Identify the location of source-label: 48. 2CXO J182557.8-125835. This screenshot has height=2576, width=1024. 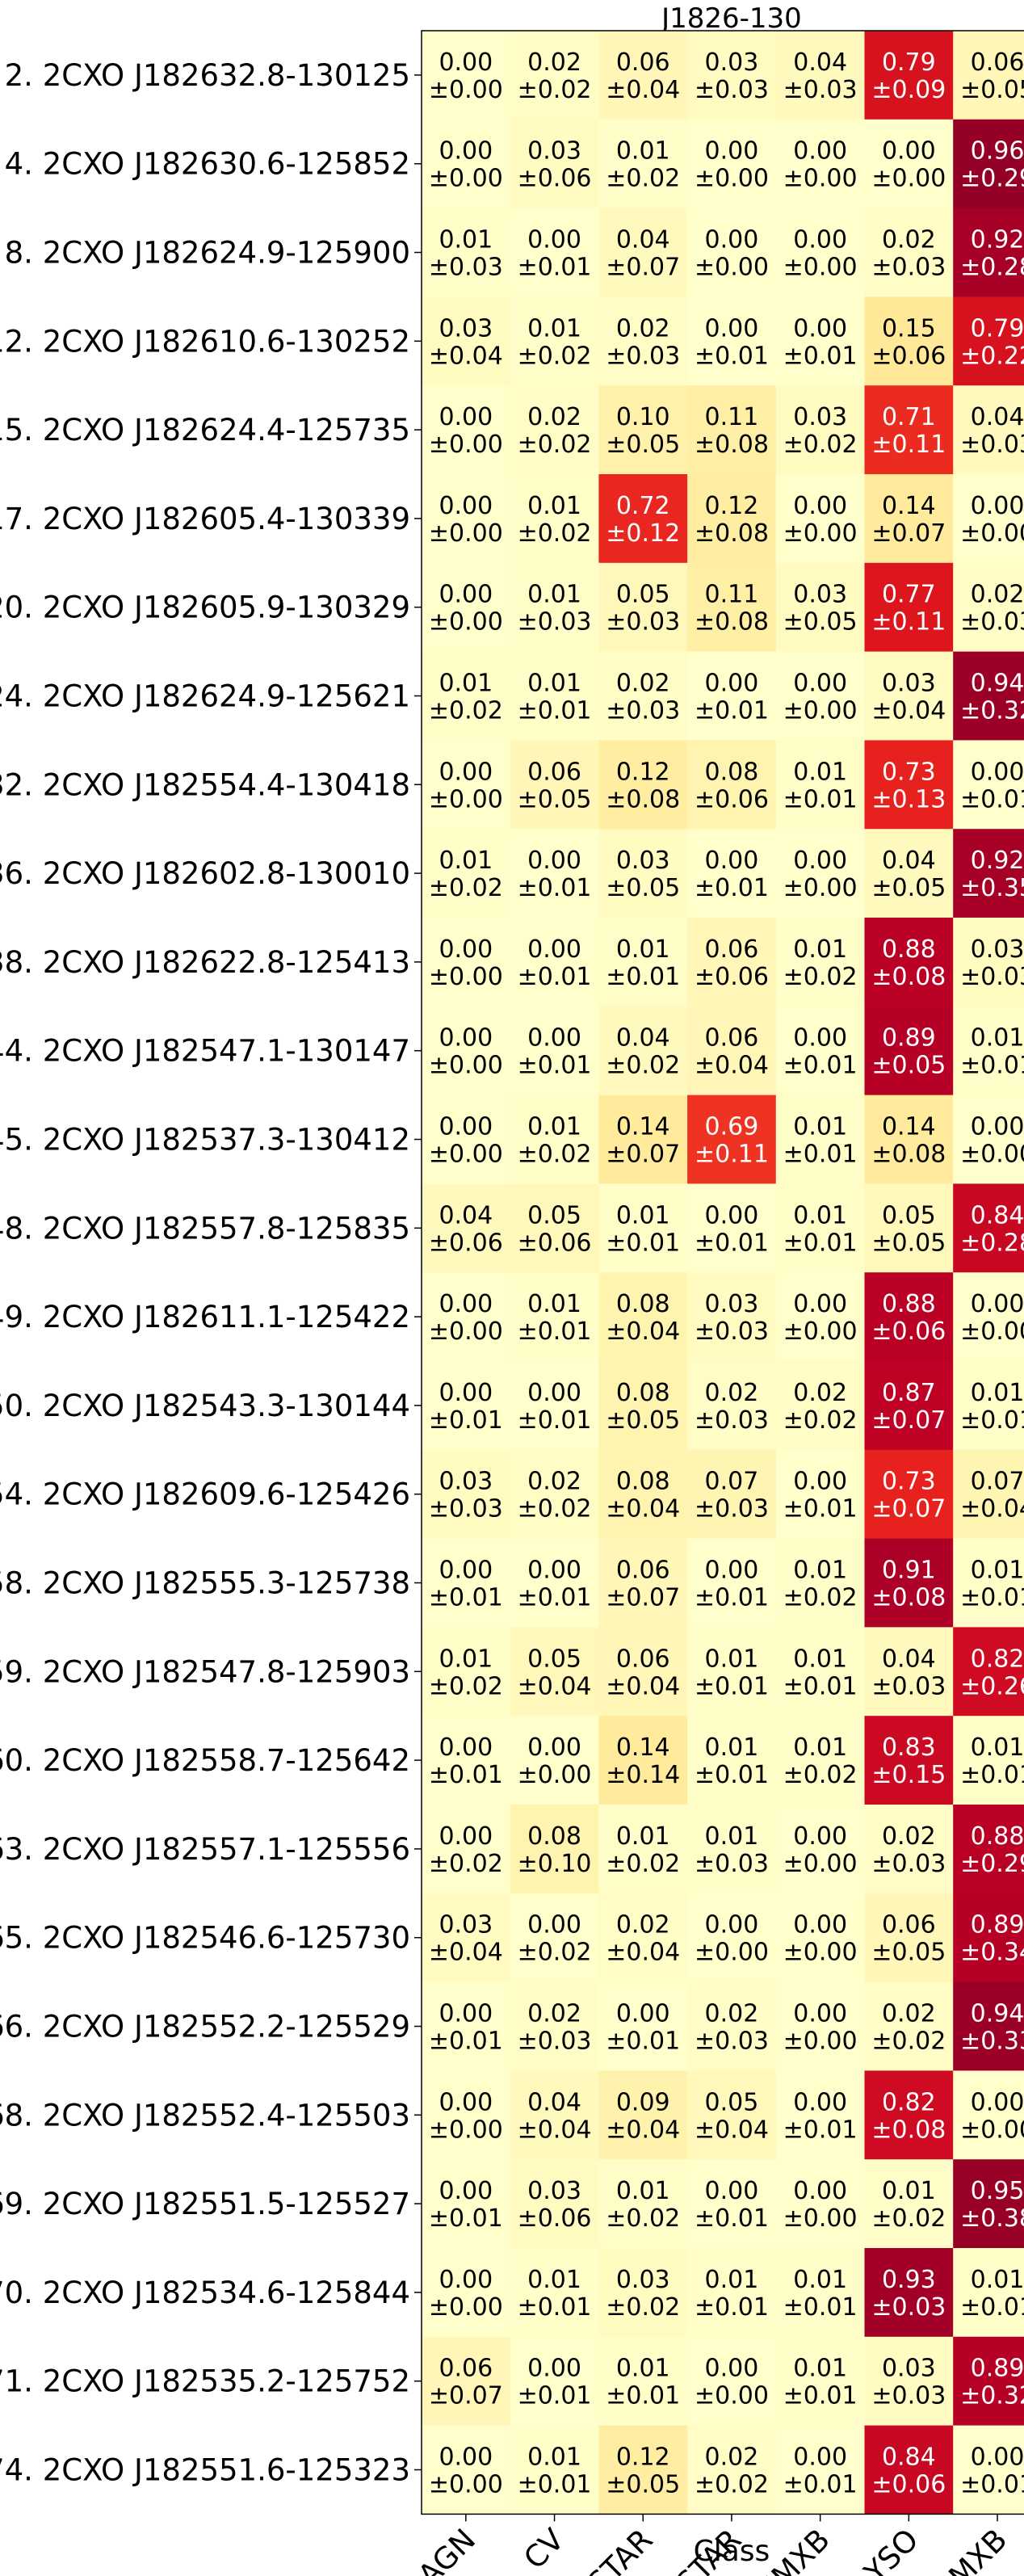
(205, 1228).